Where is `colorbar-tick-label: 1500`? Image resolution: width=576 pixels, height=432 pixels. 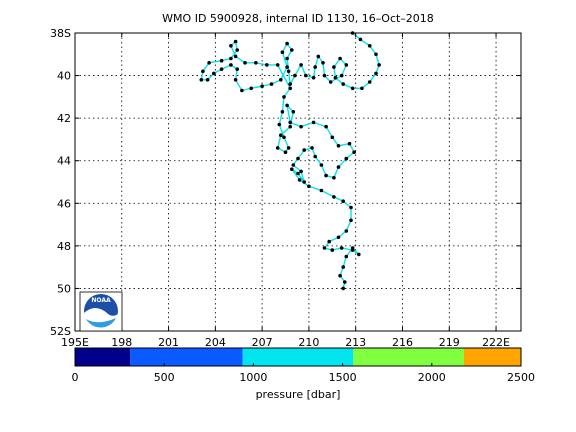 colorbar-tick-label: 1500 is located at coordinates (343, 377).